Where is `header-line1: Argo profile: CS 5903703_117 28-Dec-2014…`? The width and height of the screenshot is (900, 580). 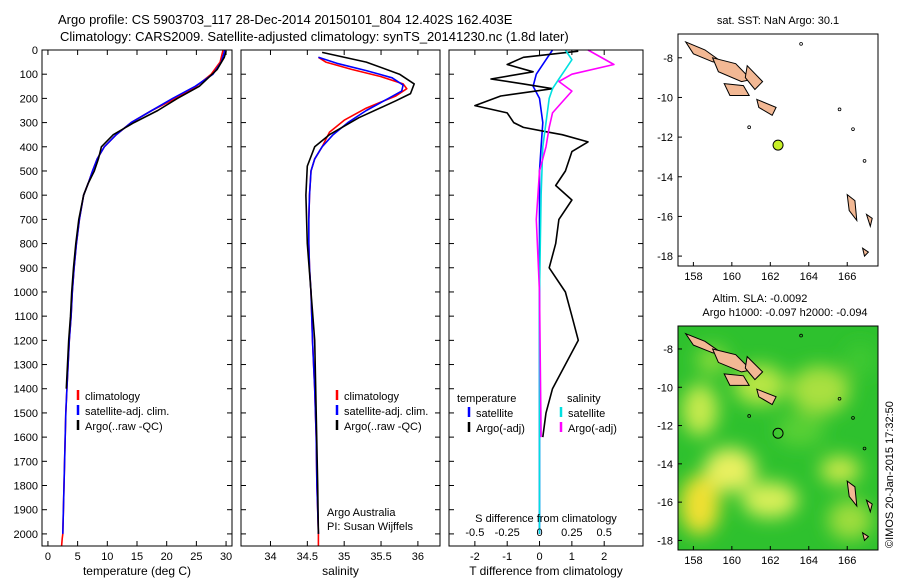
header-line1: Argo profile: CS 5903703_117 28-Dec-2014… is located at coordinates (285, 19).